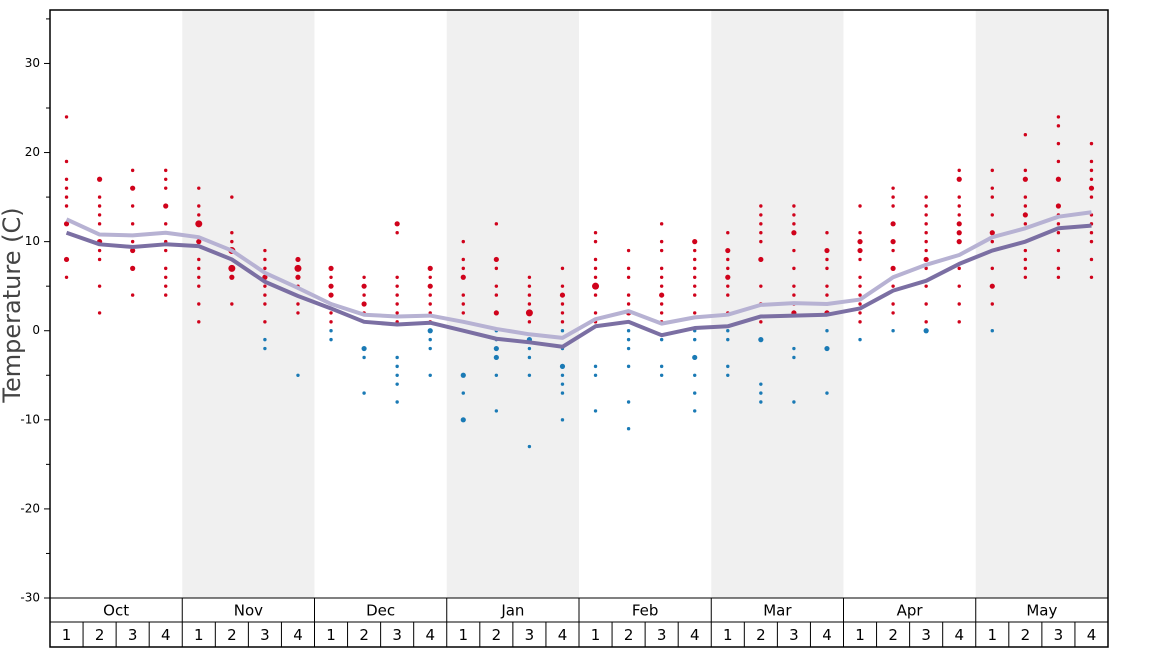 The image size is (1168, 648). Describe the element at coordinates (1041, 611) in the screenshot. I see `month-label: May` at that location.